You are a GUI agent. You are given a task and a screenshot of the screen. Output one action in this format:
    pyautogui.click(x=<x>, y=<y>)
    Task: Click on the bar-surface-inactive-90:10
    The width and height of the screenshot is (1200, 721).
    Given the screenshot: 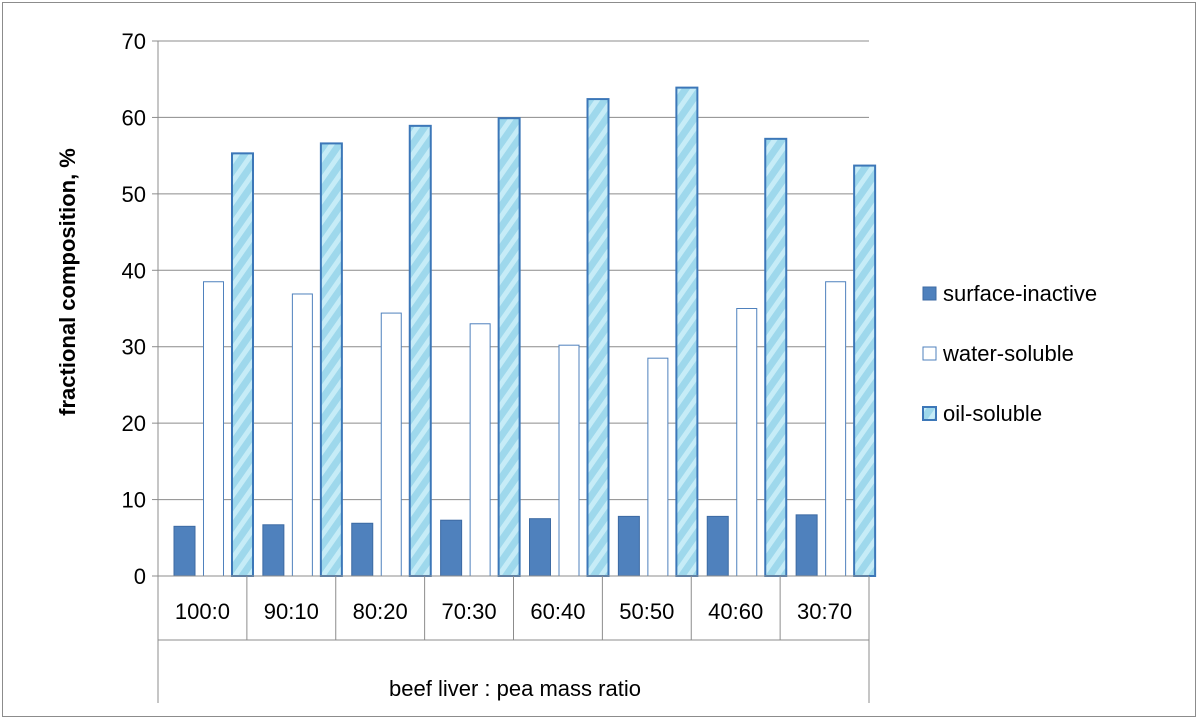 What is the action you would take?
    pyautogui.click(x=273, y=550)
    